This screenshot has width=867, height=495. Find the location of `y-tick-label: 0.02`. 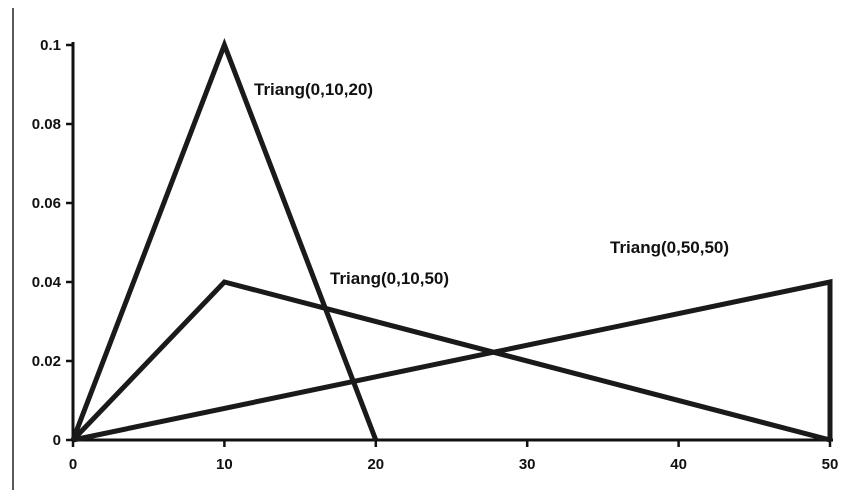

y-tick-label: 0.02 is located at coordinates (46, 361).